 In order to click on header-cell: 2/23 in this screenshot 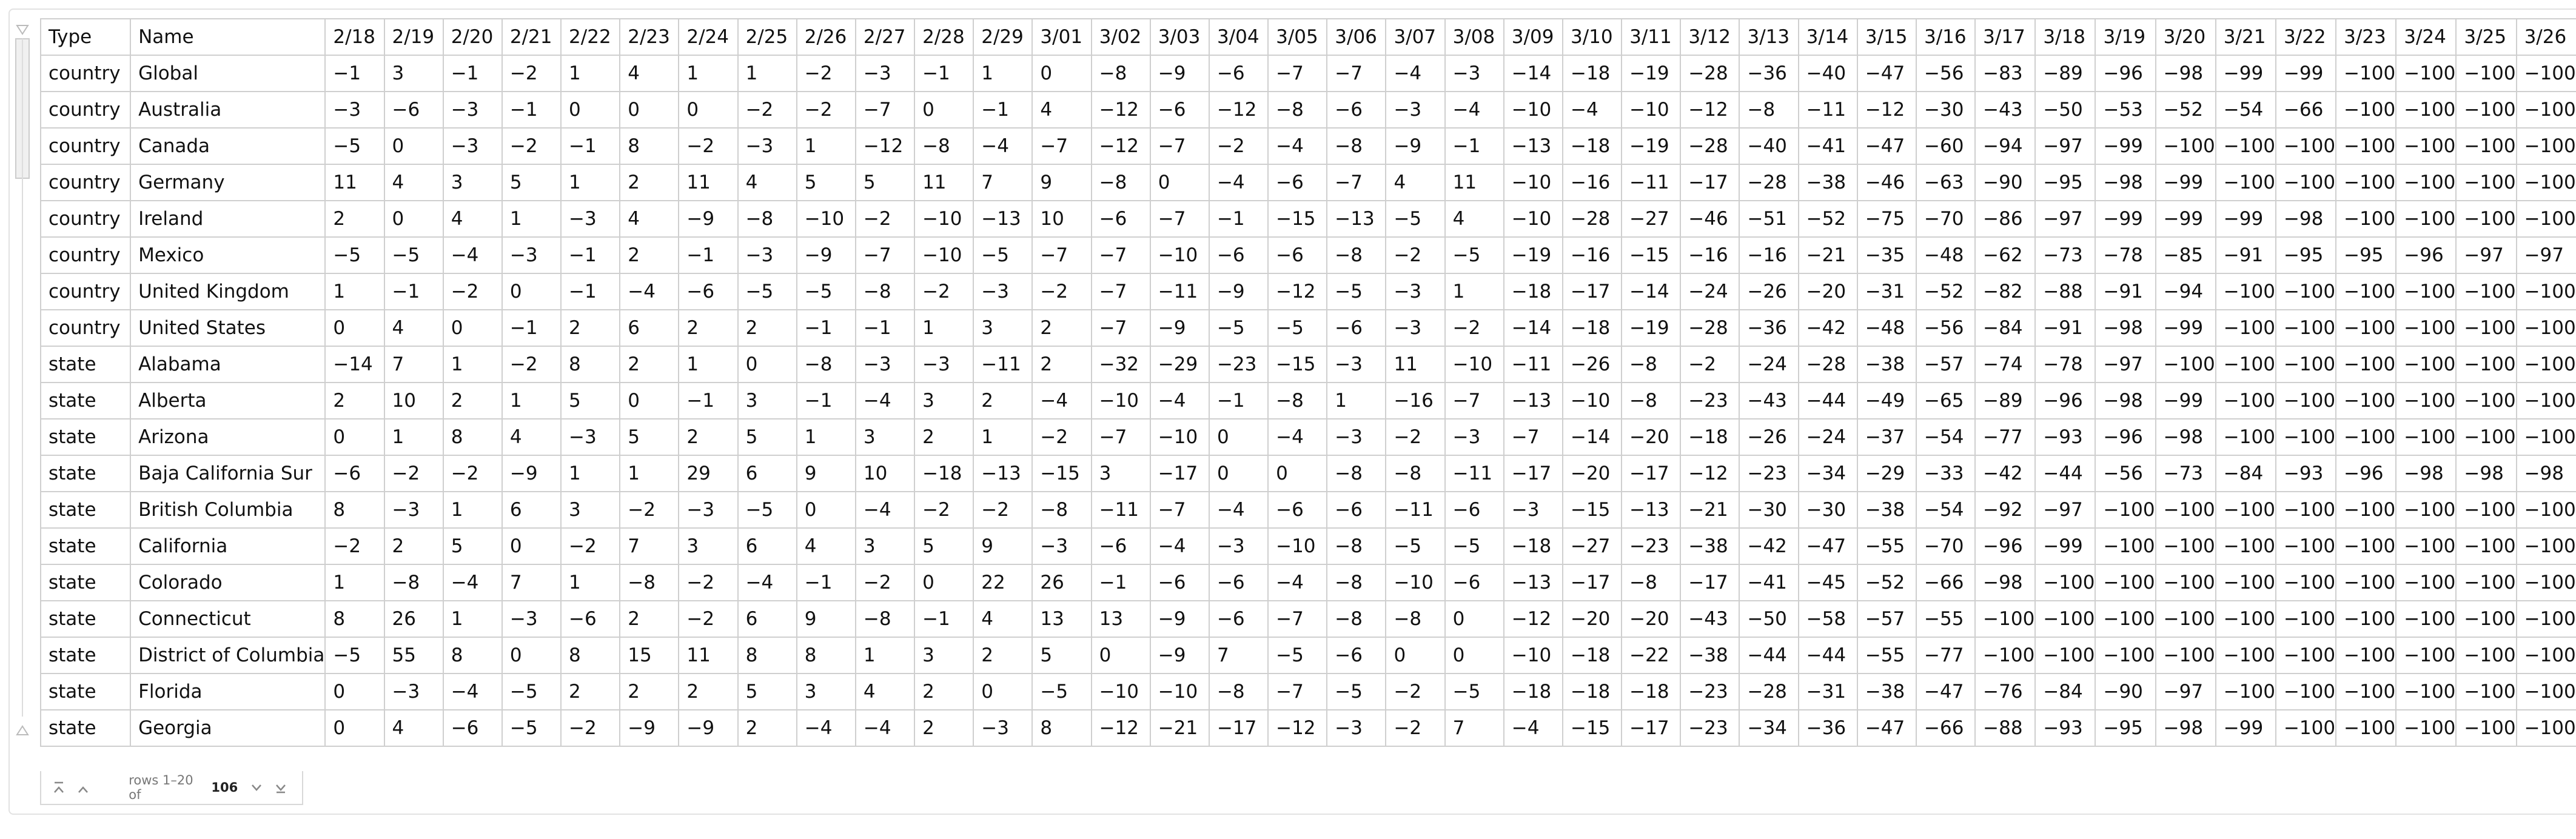, I will do `click(649, 37)`.